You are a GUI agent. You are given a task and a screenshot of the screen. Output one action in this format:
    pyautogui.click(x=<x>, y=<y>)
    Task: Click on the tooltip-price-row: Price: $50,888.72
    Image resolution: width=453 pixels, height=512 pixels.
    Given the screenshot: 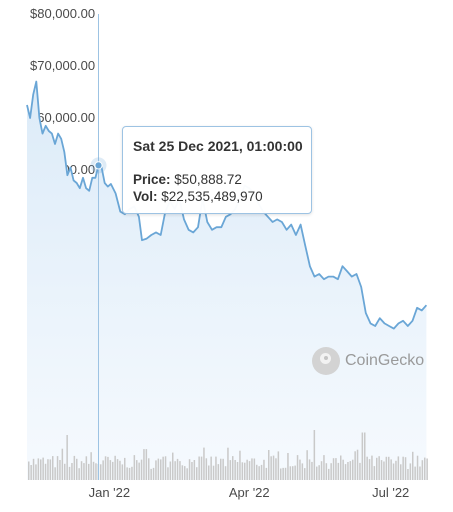 What is the action you would take?
    pyautogui.click(x=217, y=179)
    